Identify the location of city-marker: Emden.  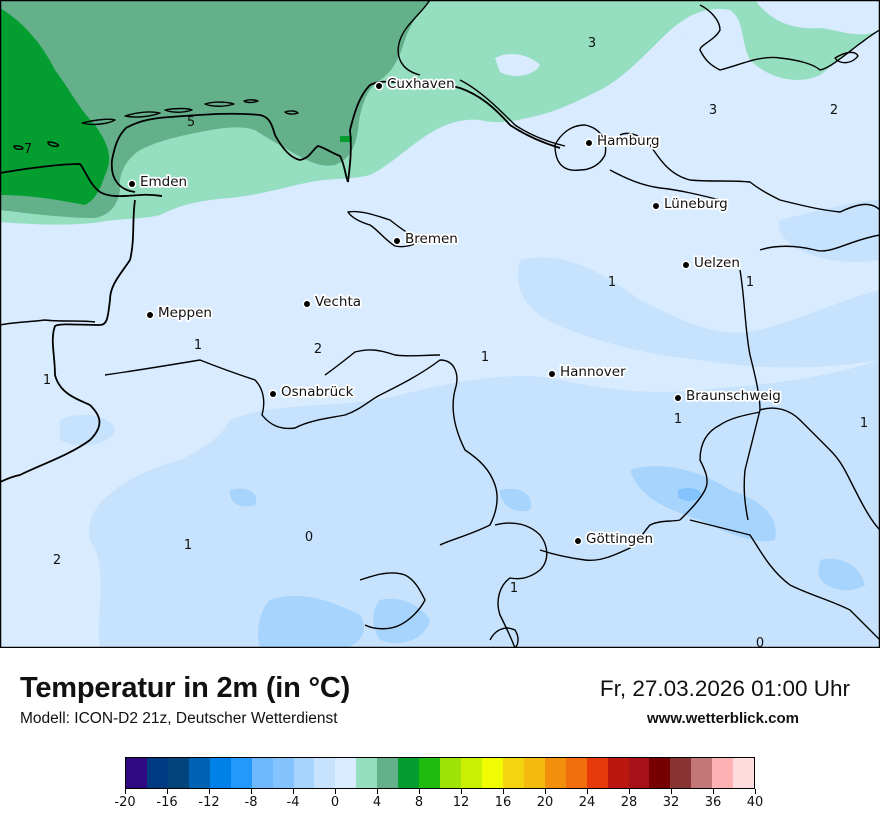
(158, 182).